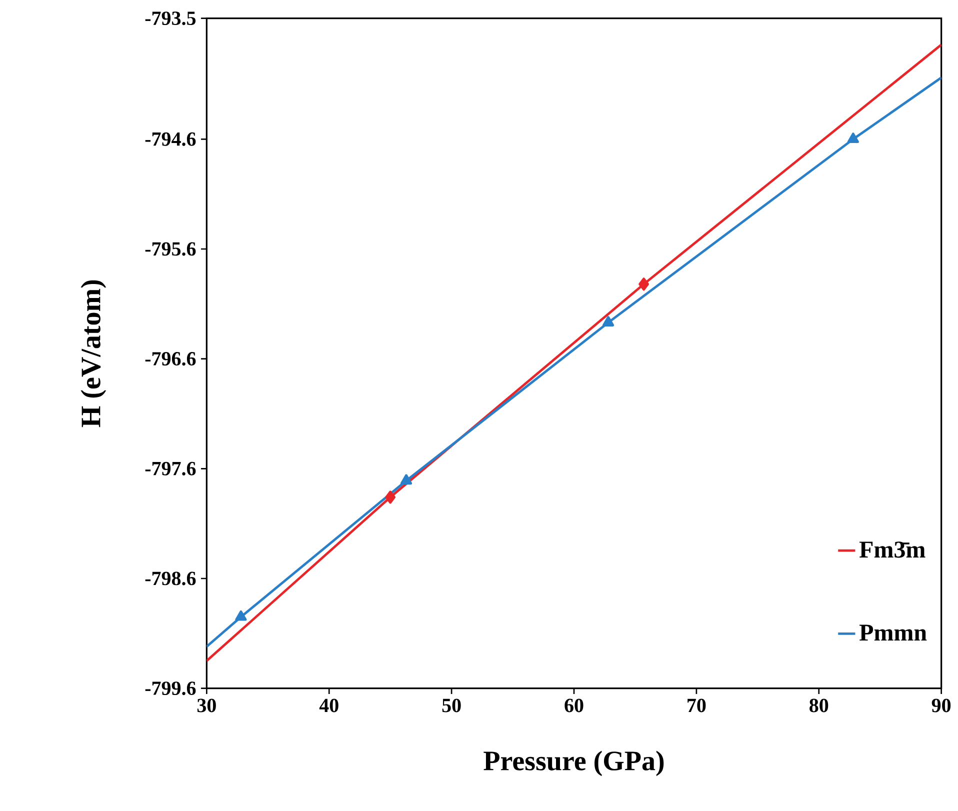 The height and width of the screenshot is (811, 958). I want to click on x-tick-label: 80, so click(819, 705).